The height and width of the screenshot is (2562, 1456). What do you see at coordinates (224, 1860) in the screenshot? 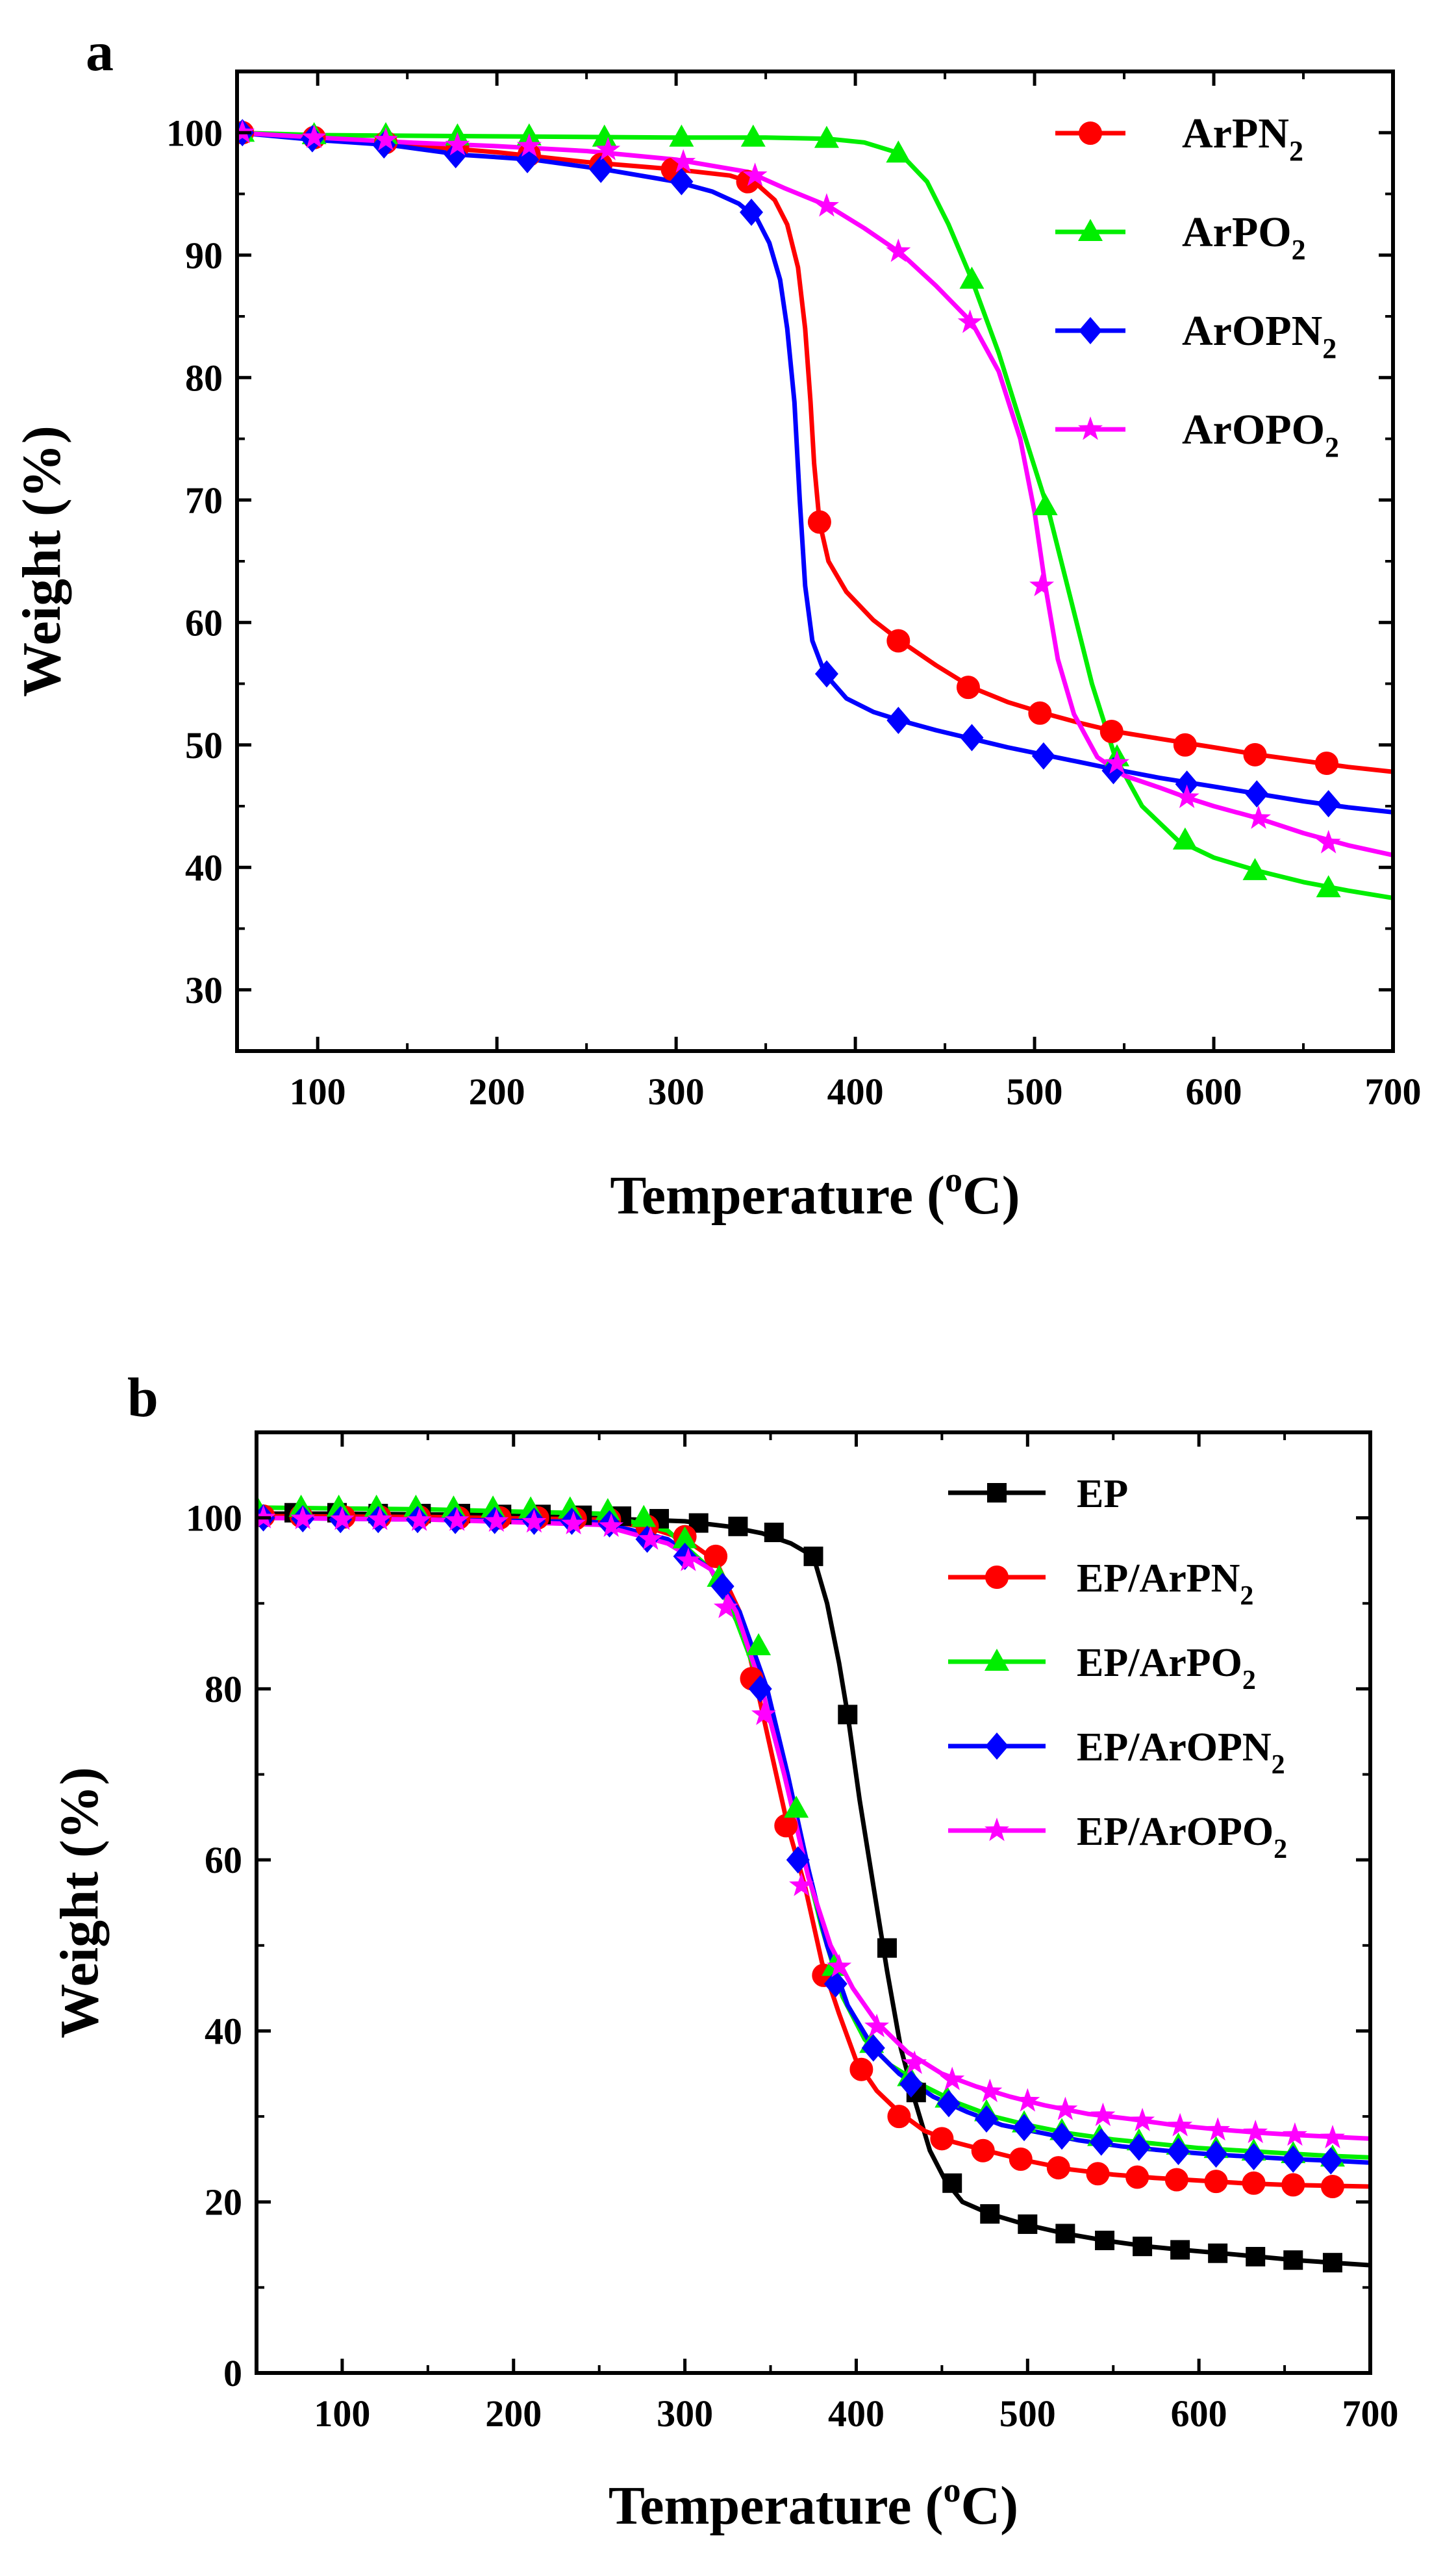
I see `y-tick-label: 60` at bounding box center [224, 1860].